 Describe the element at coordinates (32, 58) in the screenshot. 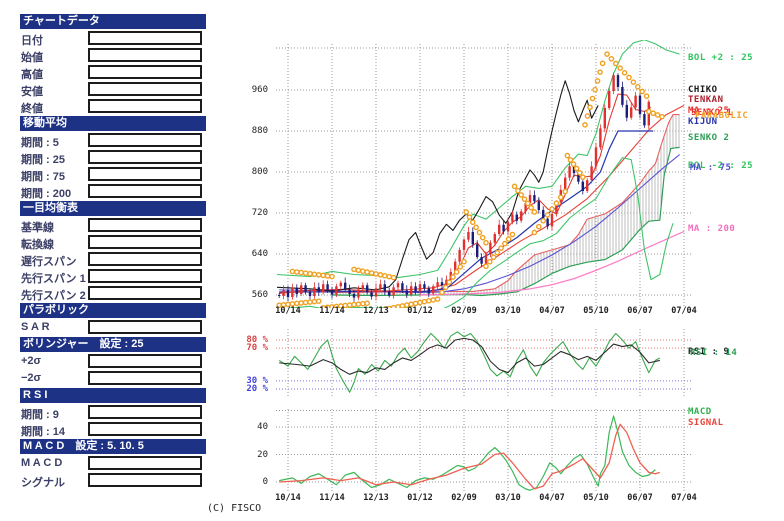

I see `field-label: 始値` at that location.